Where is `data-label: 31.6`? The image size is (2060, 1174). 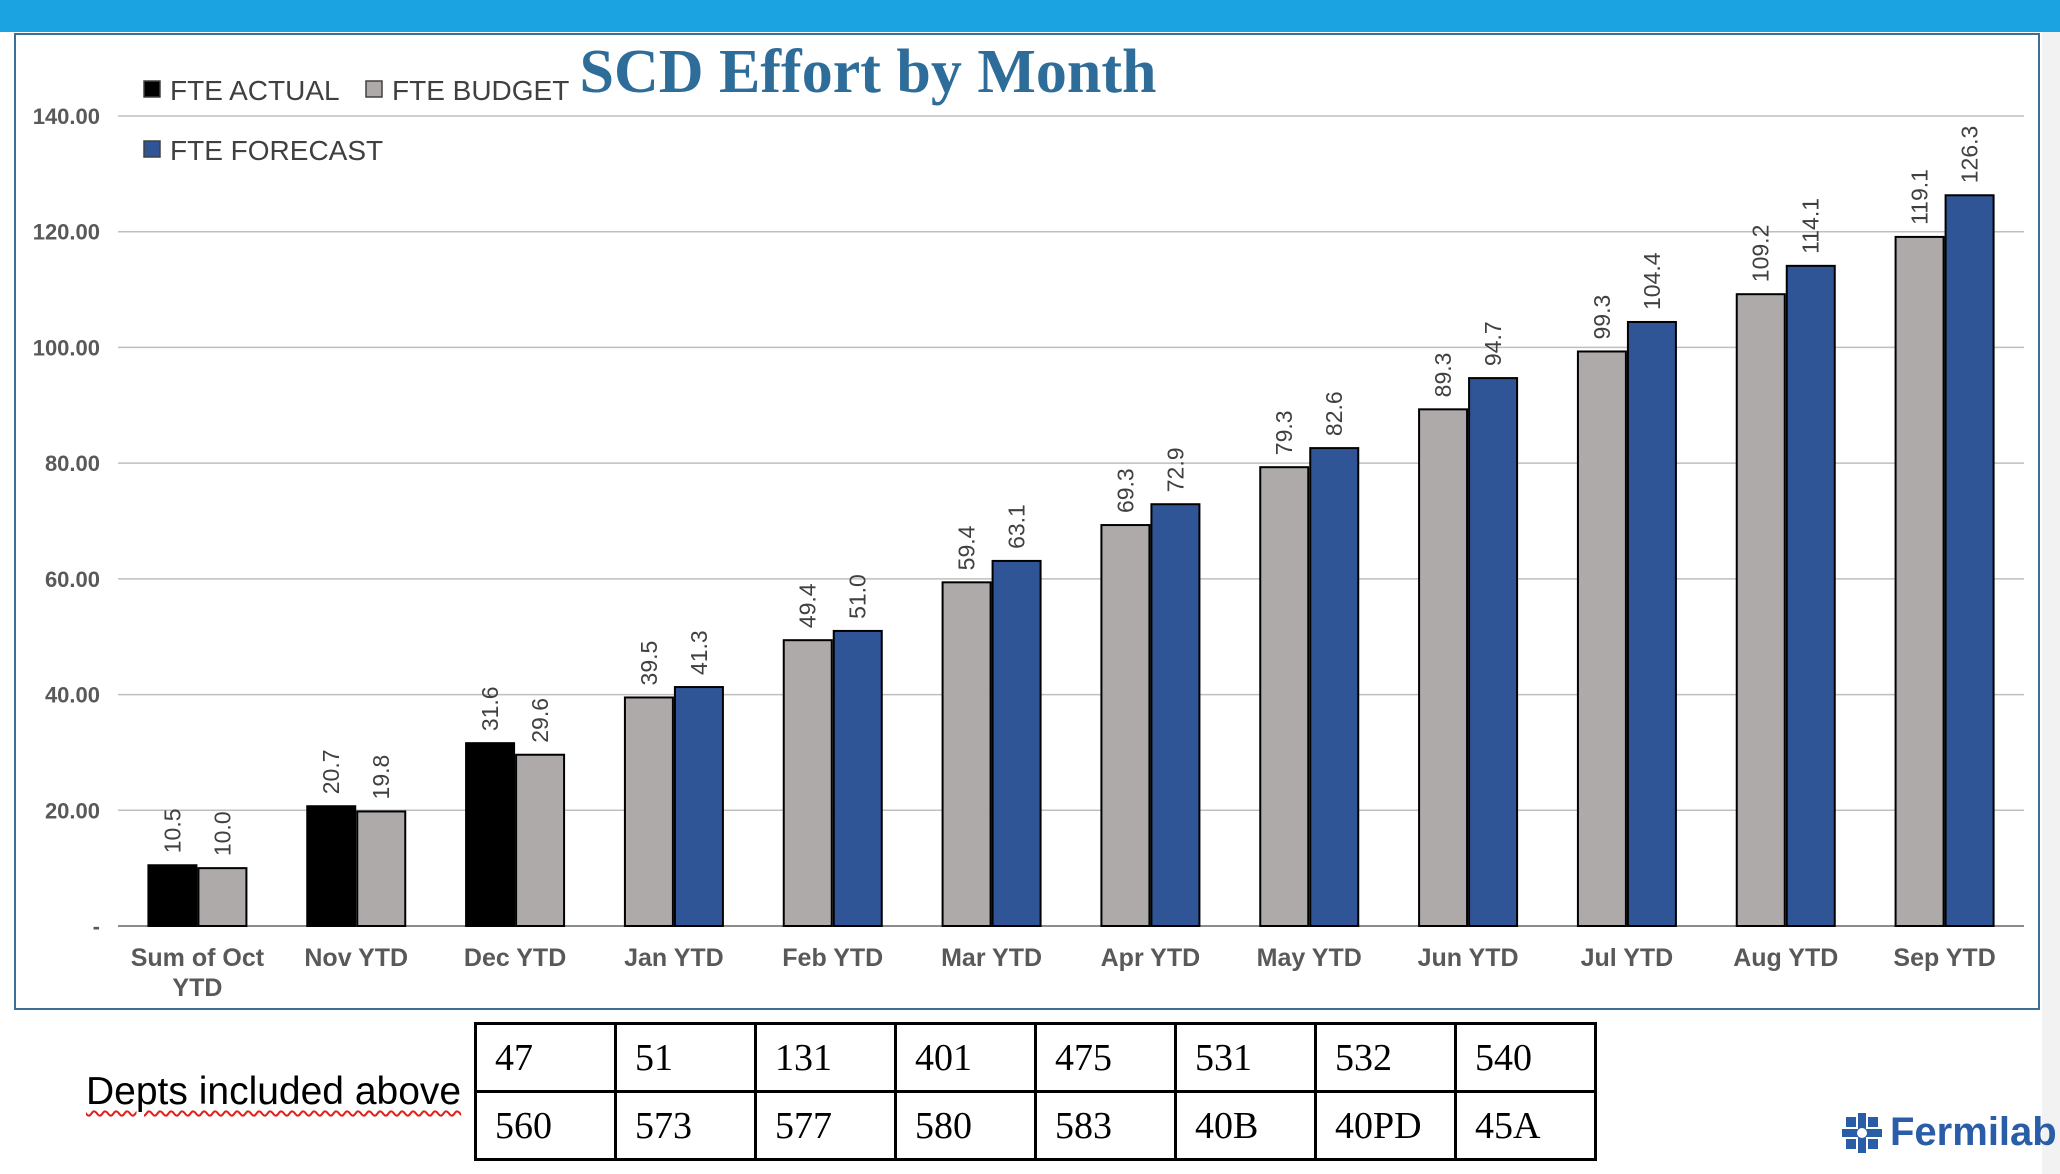 data-label: 31.6 is located at coordinates (490, 708).